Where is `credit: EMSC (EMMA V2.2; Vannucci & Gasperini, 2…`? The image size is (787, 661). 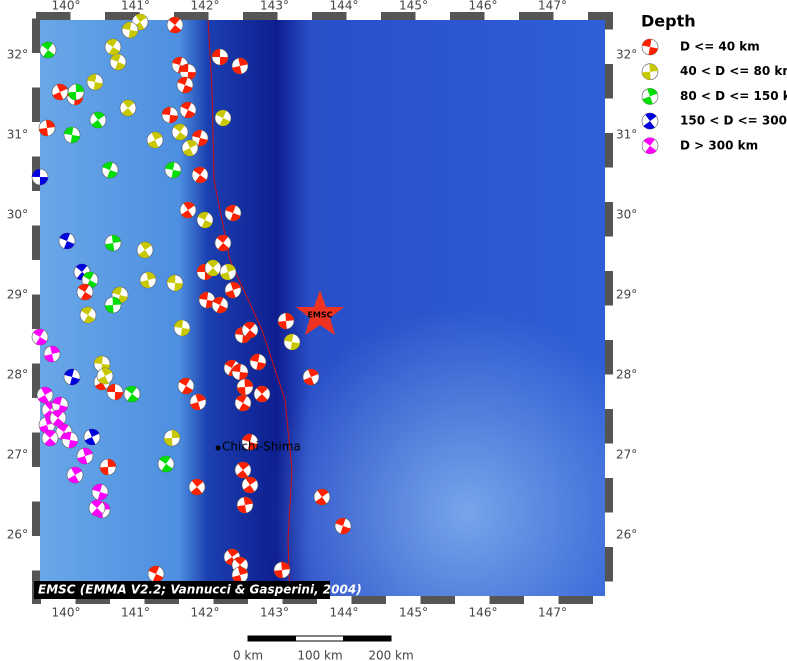
credit: EMSC (EMMA V2.2; Vannucci & Gasperini, 2… is located at coordinates (200, 590).